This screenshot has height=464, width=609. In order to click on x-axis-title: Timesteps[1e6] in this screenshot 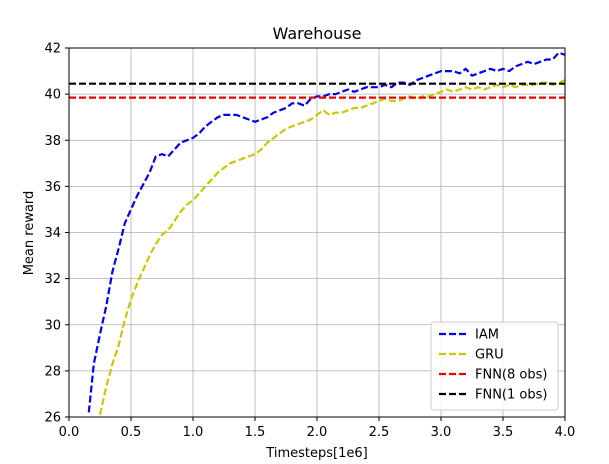, I will do `click(316, 453)`.